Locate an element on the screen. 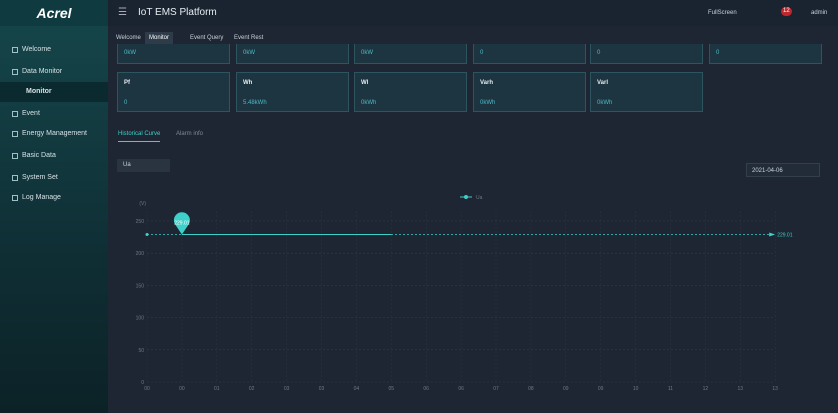 The height and width of the screenshot is (413, 838). card-label: Pf is located at coordinates (127, 83).